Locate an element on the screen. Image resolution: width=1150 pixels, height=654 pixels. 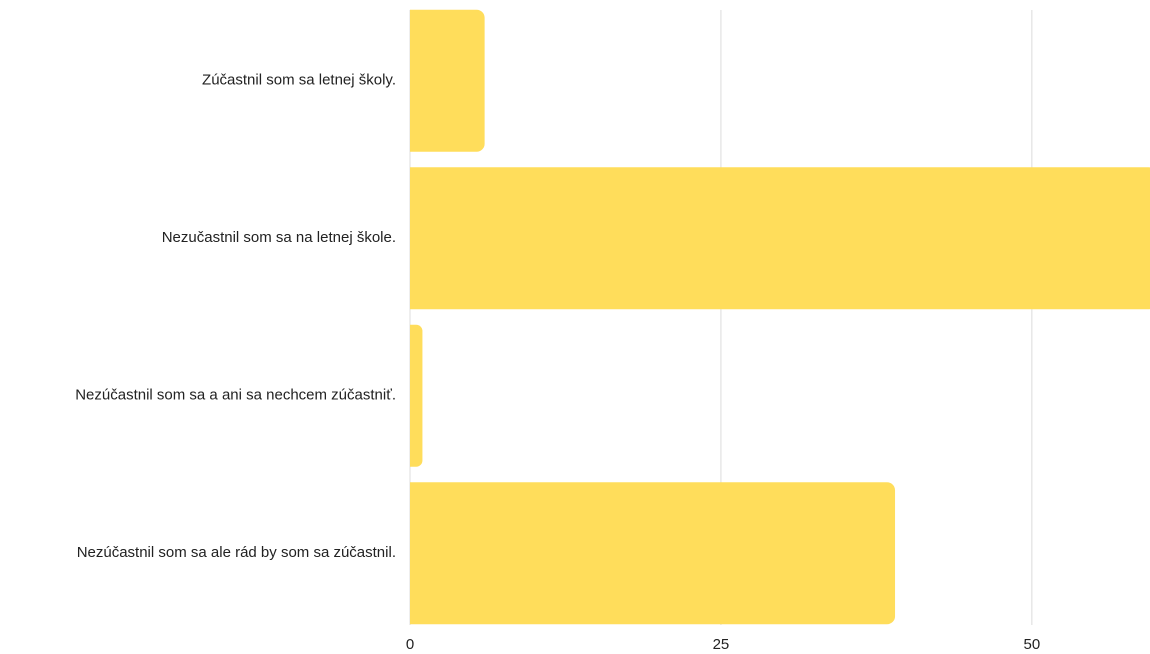
x-tick-label: 25 is located at coordinates (721, 644).